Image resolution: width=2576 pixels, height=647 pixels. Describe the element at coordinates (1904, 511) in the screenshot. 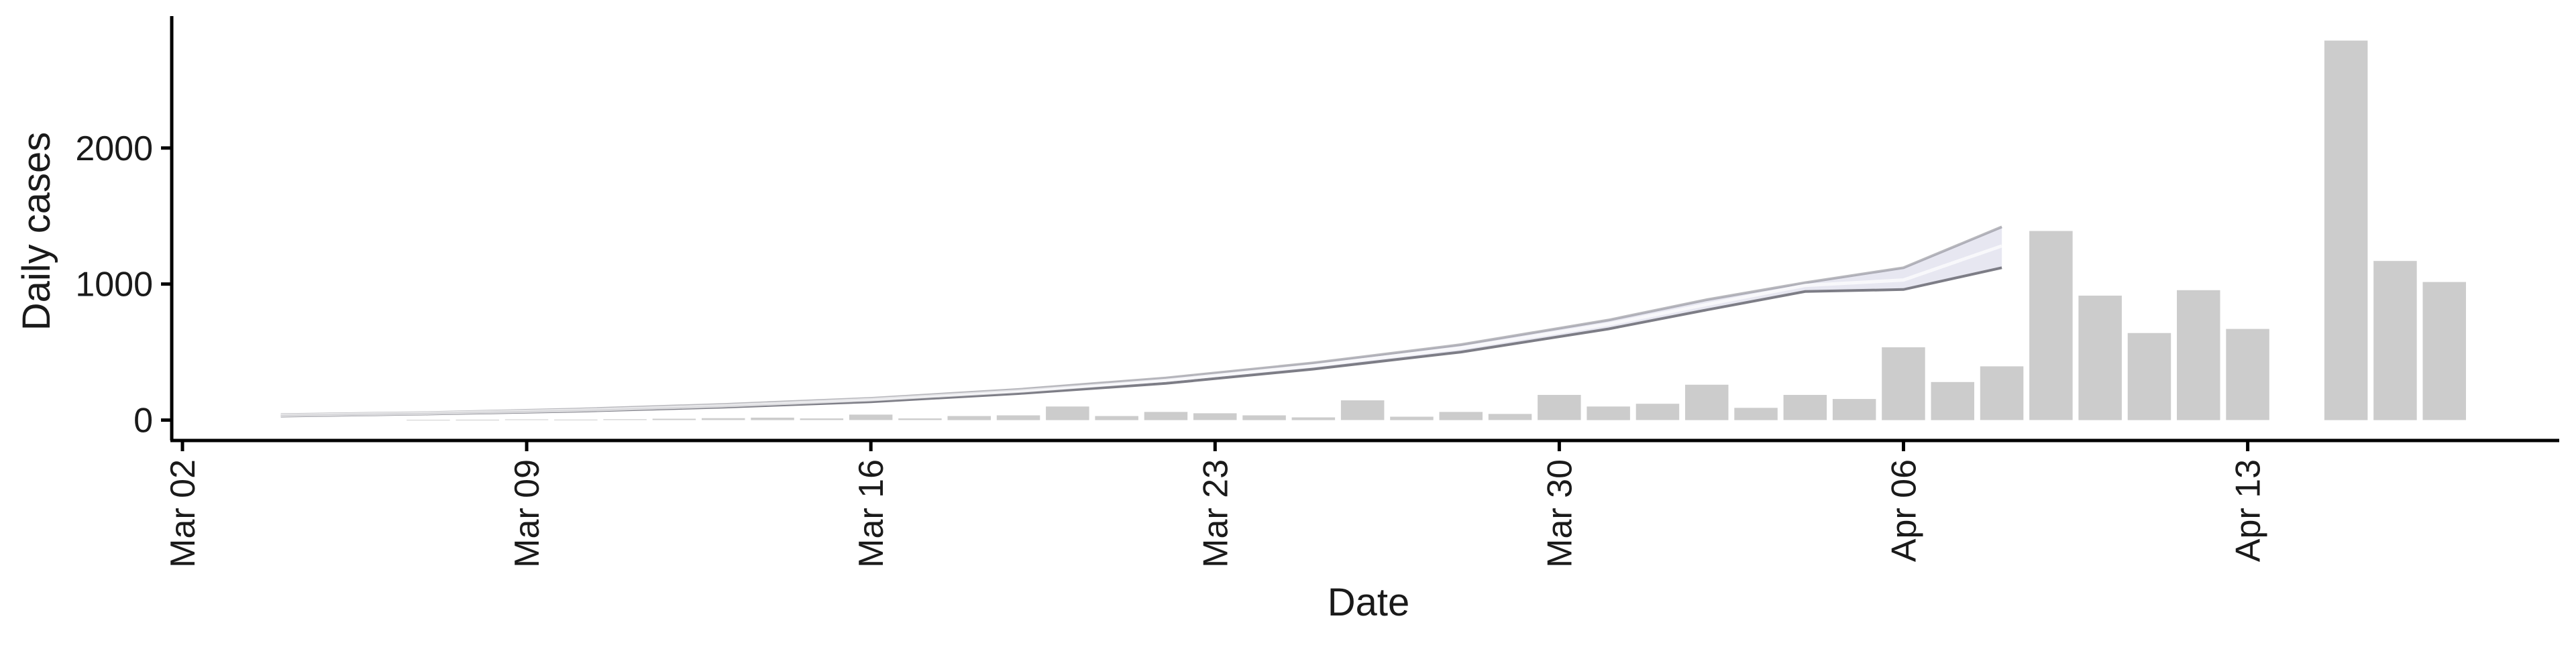

I see `x-tick-label-5: Apr 06` at that location.